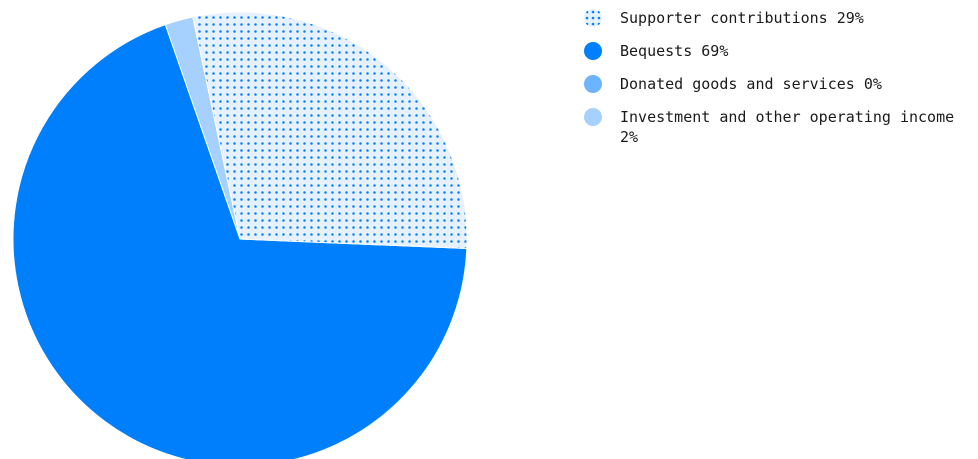 This screenshot has width=978, height=459. I want to click on legend-item-supporter-contributions: Supporter contributions 29%, so click(780, 18).